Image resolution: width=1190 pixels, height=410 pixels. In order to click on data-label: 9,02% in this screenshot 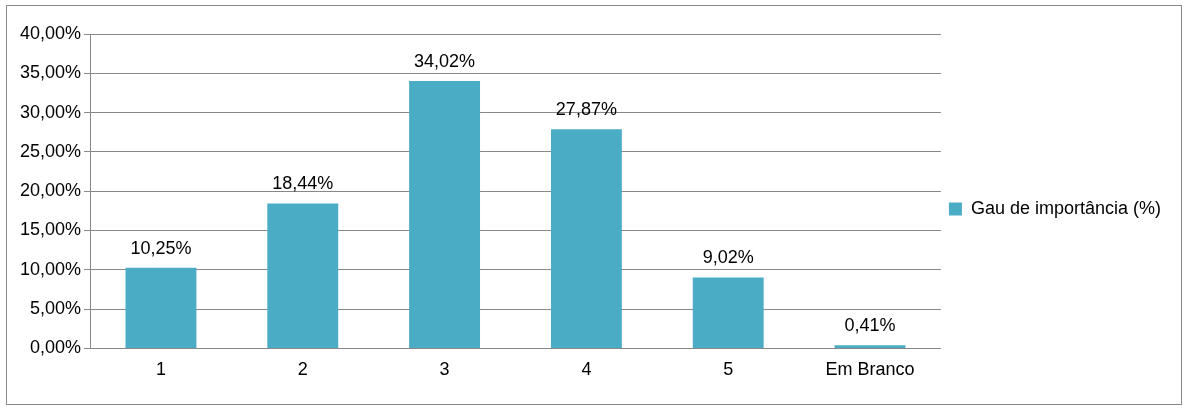, I will do `click(728, 257)`.